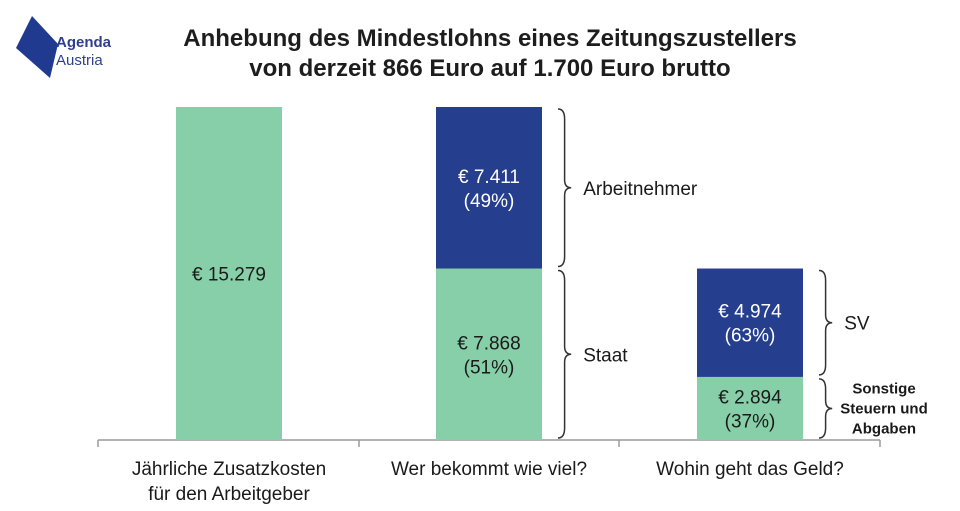  What do you see at coordinates (489, 367) in the screenshot?
I see `bar-1-segment-0-label-1: (51%)` at bounding box center [489, 367].